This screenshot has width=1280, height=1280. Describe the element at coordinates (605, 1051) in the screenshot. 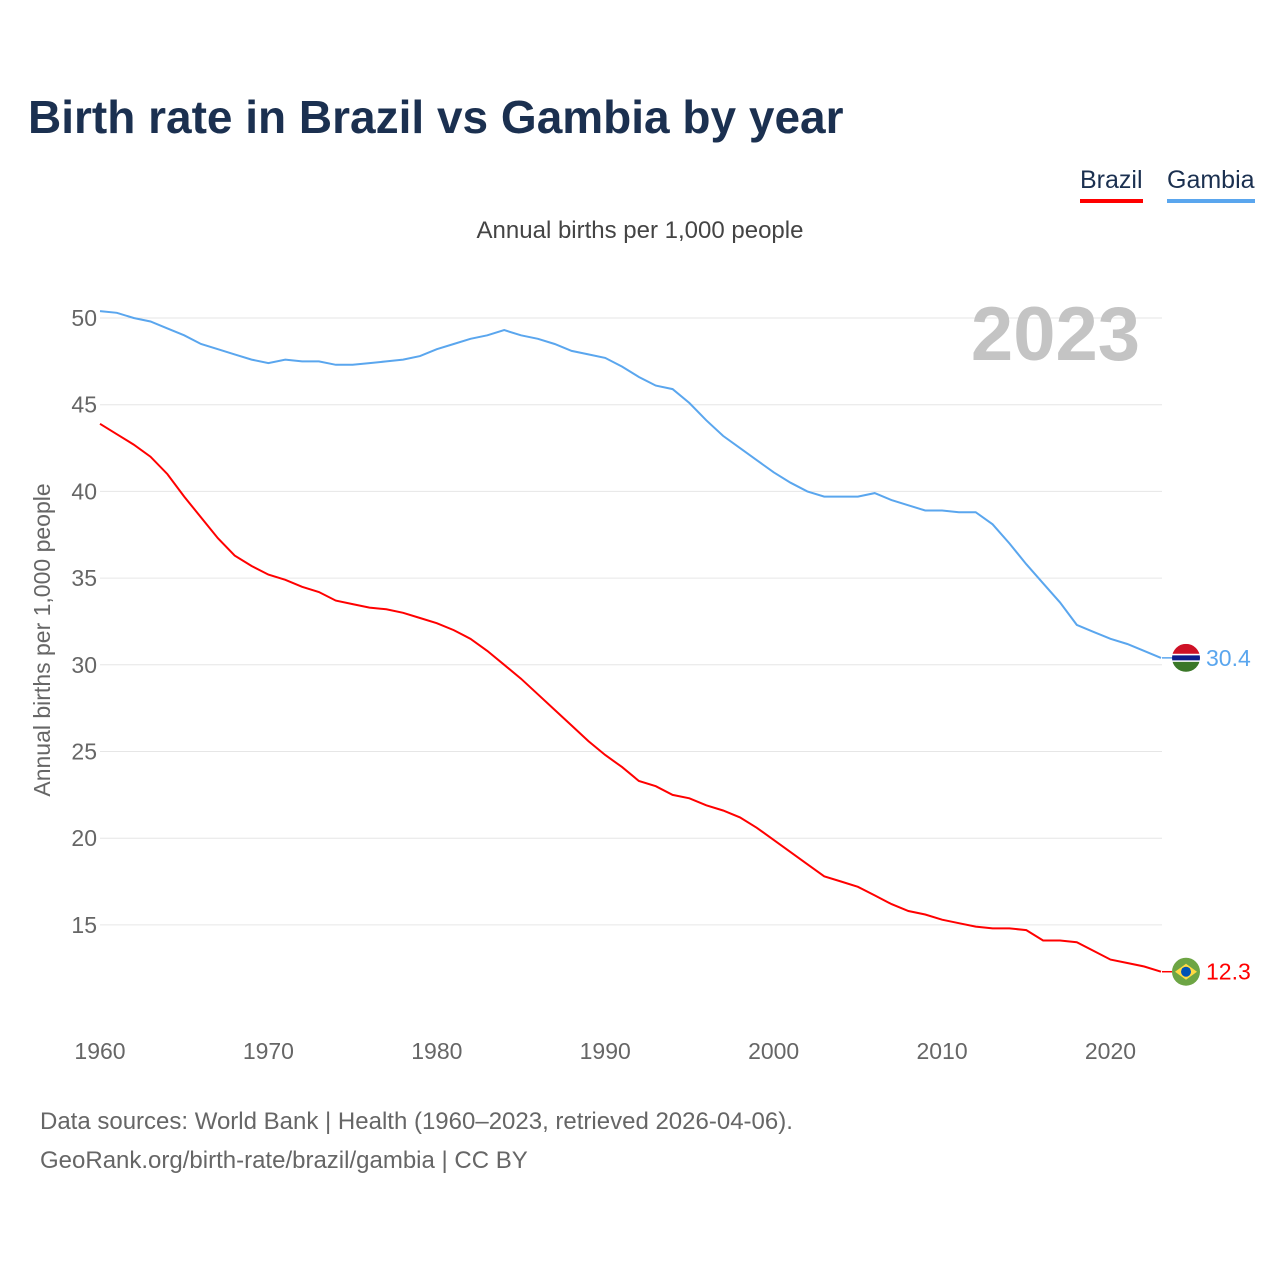

I see `x-tick-label: 1990` at that location.